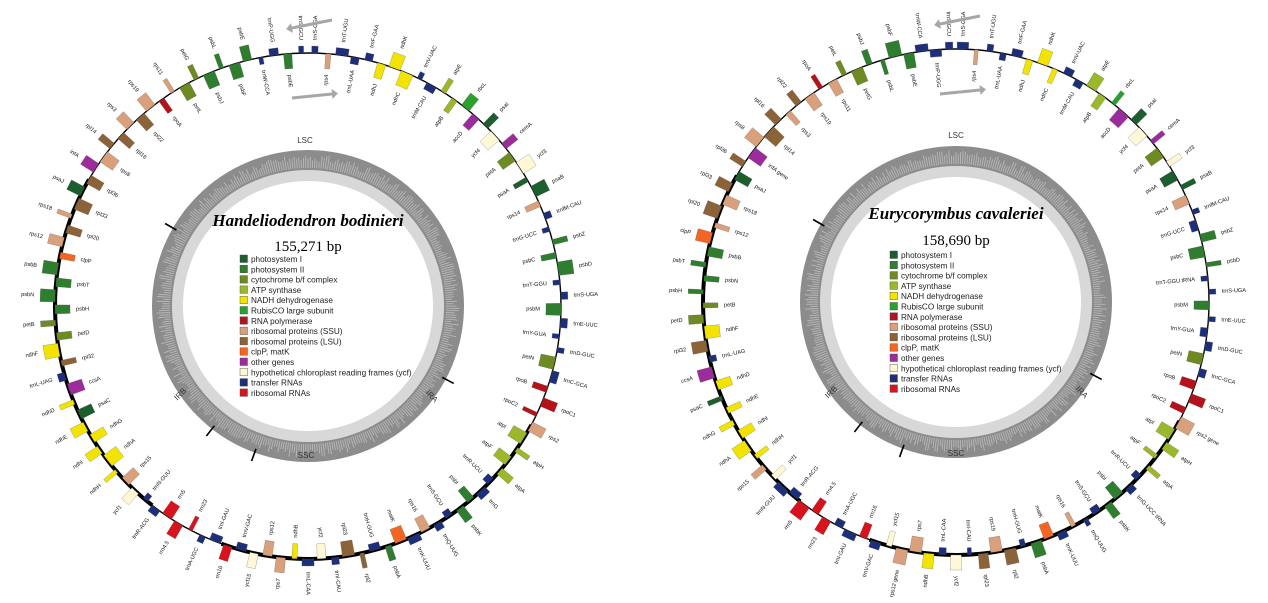 Image resolution: width=1268 pixels, height=603 pixels. What do you see at coordinates (781, 489) in the screenshot?
I see `gene-block-trnn-guu` at bounding box center [781, 489].